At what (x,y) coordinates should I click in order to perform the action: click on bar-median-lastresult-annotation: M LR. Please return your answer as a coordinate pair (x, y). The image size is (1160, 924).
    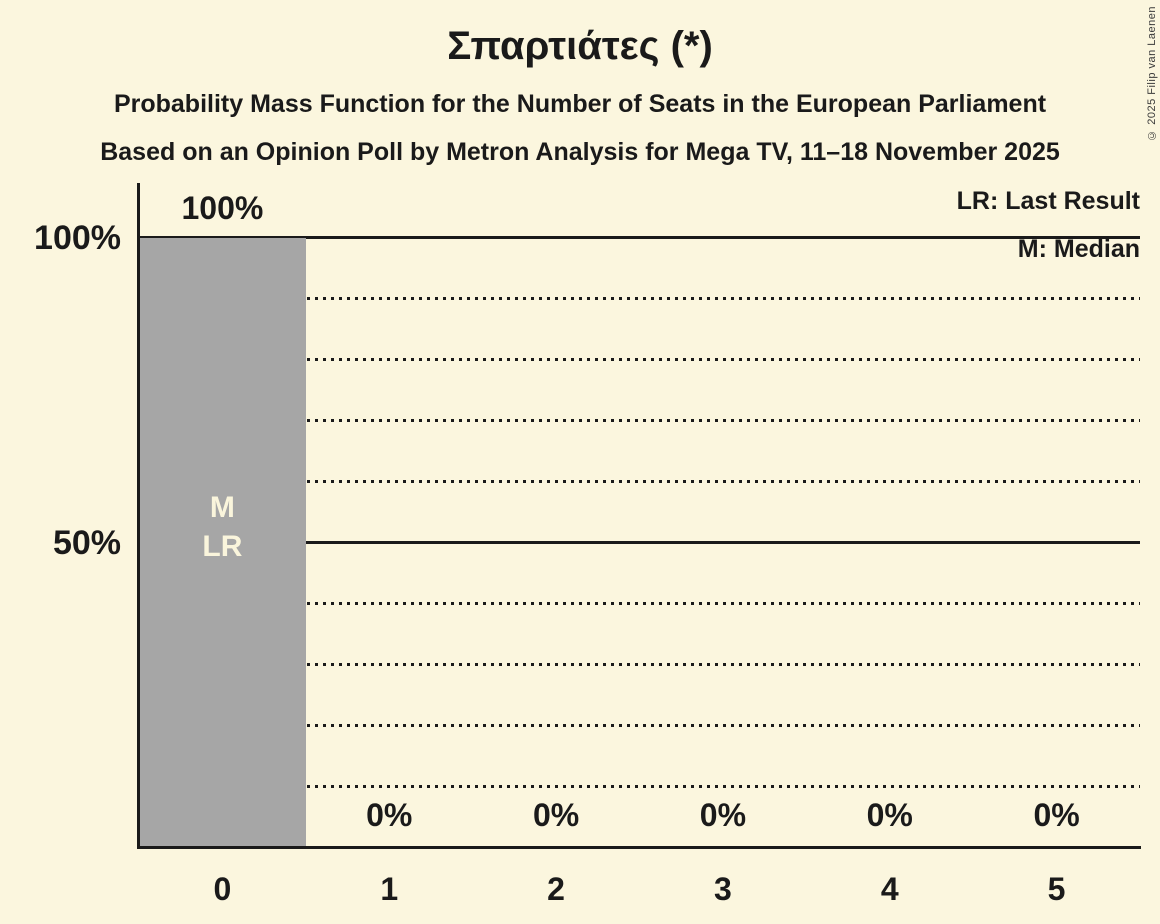
    Looking at the image, I should click on (222, 527).